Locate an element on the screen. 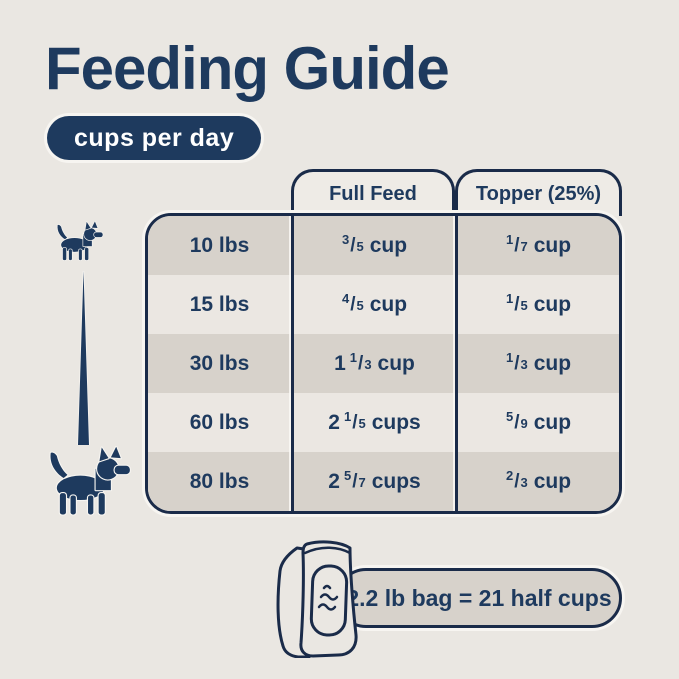 Image resolution: width=679 pixels, height=679 pixels. full-feed-cell: 1 1/3 cup is located at coordinates (373, 363).